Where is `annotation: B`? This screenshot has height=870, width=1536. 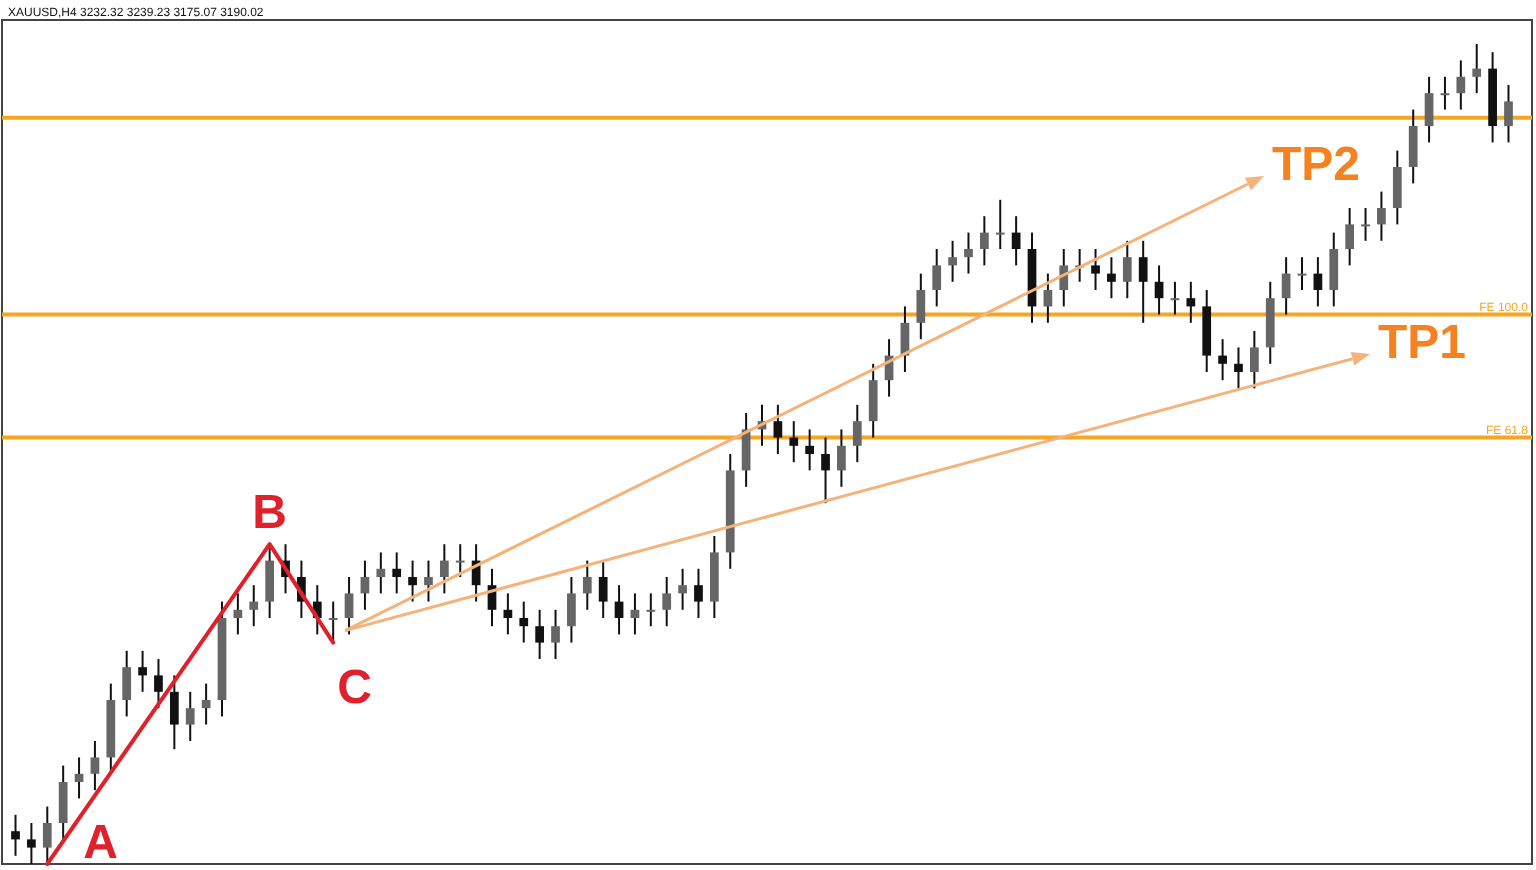
annotation: B is located at coordinates (269, 513).